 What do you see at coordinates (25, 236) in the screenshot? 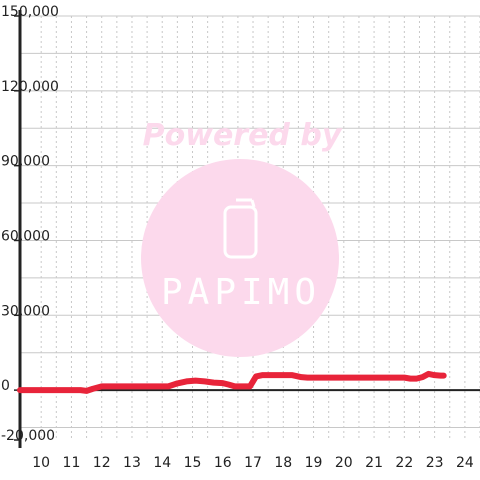
I see `y-tick-label: 60,000` at bounding box center [25, 236].